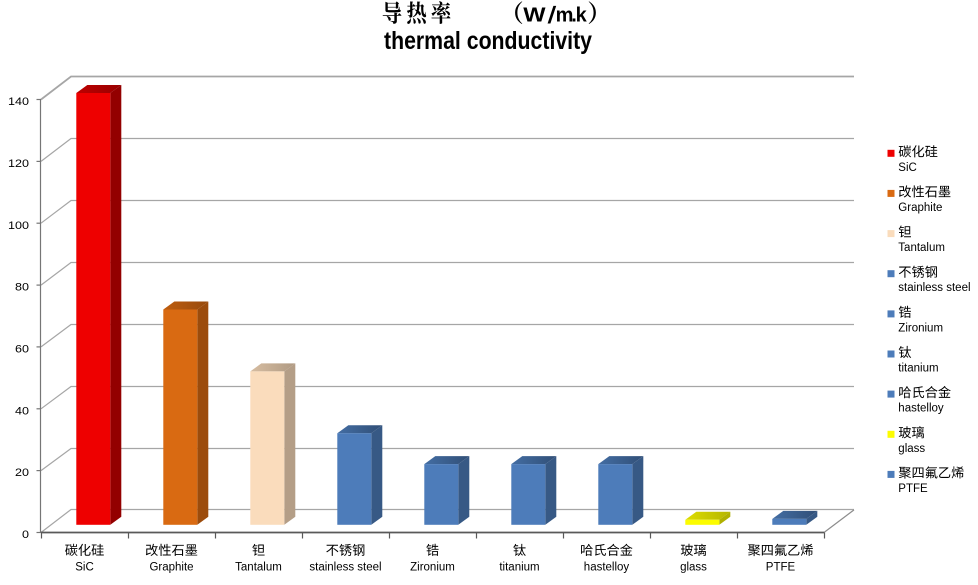 Image resolution: width=978 pixels, height=585 pixels. Describe the element at coordinates (18, 226) in the screenshot. I see `svg-text: 100` at that location.